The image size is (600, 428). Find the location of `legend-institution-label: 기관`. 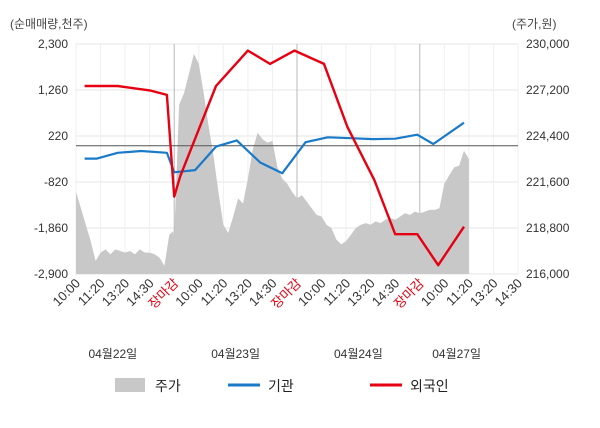

legend-institution-label: 기관 is located at coordinates (281, 386).